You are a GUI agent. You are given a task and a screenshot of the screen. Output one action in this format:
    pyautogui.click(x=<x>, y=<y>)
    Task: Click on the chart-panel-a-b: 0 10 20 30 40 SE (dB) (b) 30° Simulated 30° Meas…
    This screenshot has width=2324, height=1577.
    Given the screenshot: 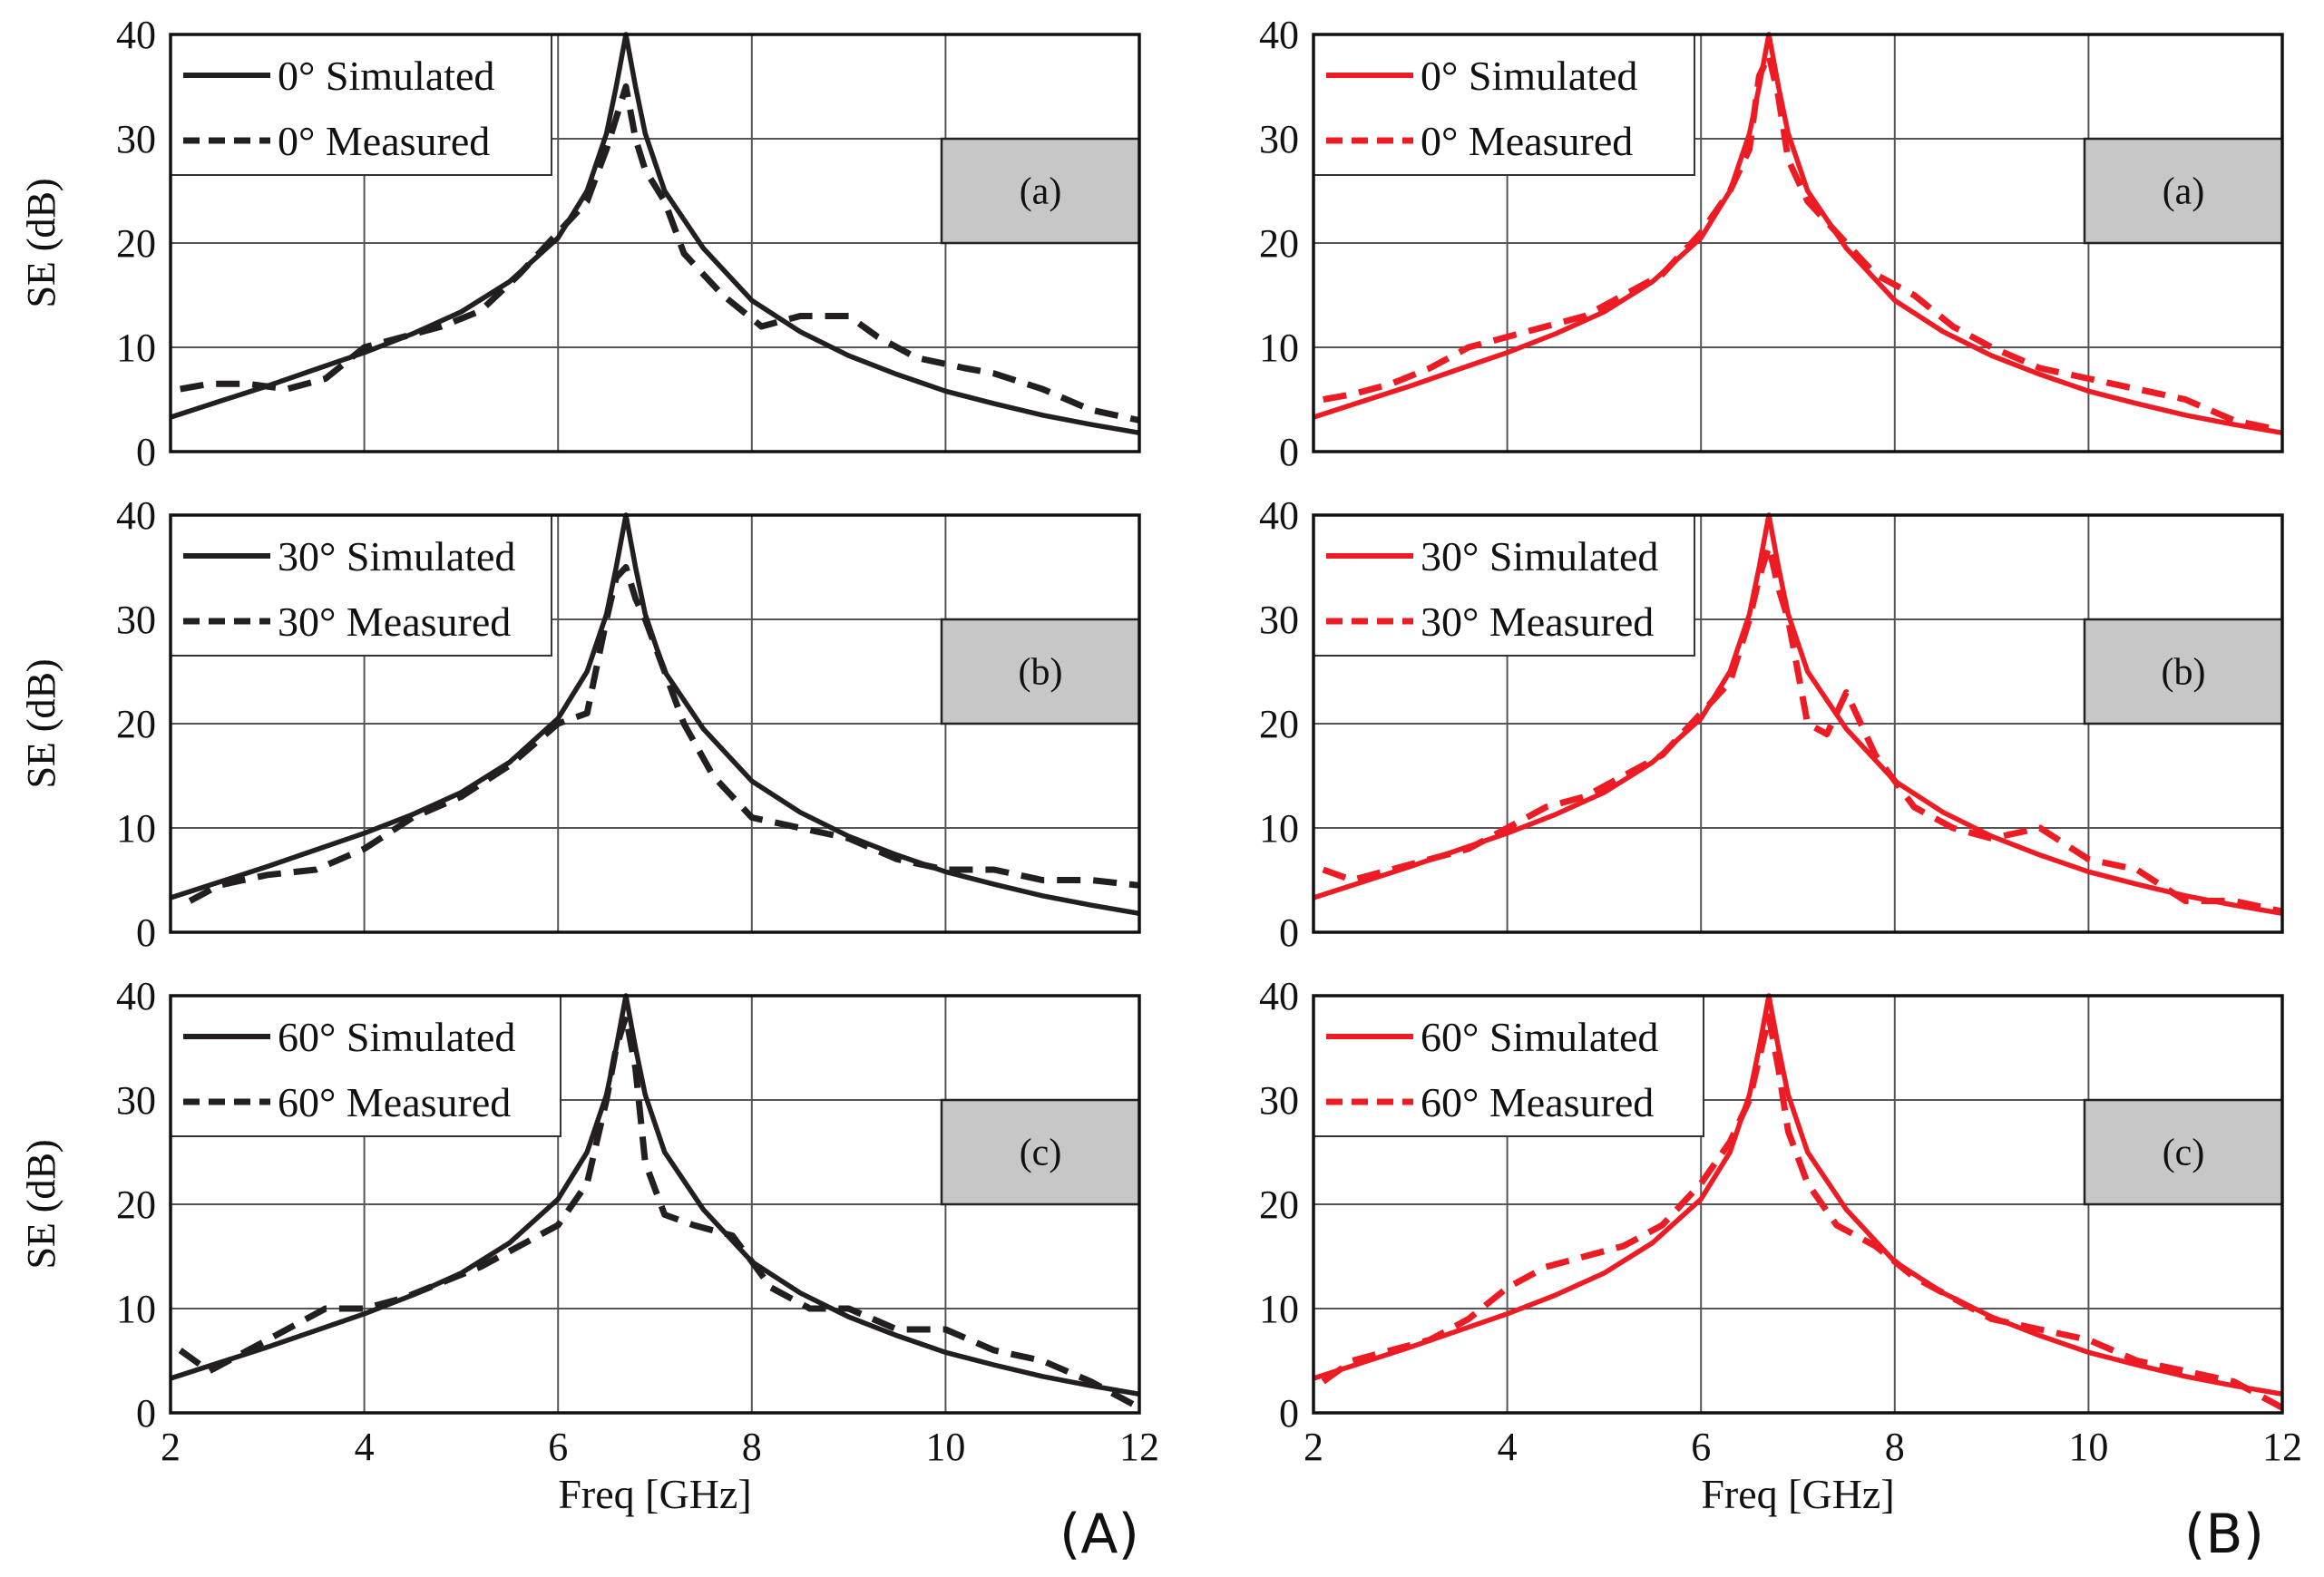 What is the action you would take?
    pyautogui.click(x=580, y=724)
    